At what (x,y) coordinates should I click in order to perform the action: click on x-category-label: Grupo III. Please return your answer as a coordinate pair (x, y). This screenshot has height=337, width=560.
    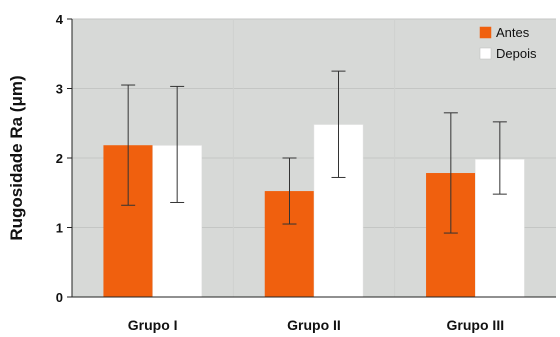
    Looking at the image, I should click on (476, 325).